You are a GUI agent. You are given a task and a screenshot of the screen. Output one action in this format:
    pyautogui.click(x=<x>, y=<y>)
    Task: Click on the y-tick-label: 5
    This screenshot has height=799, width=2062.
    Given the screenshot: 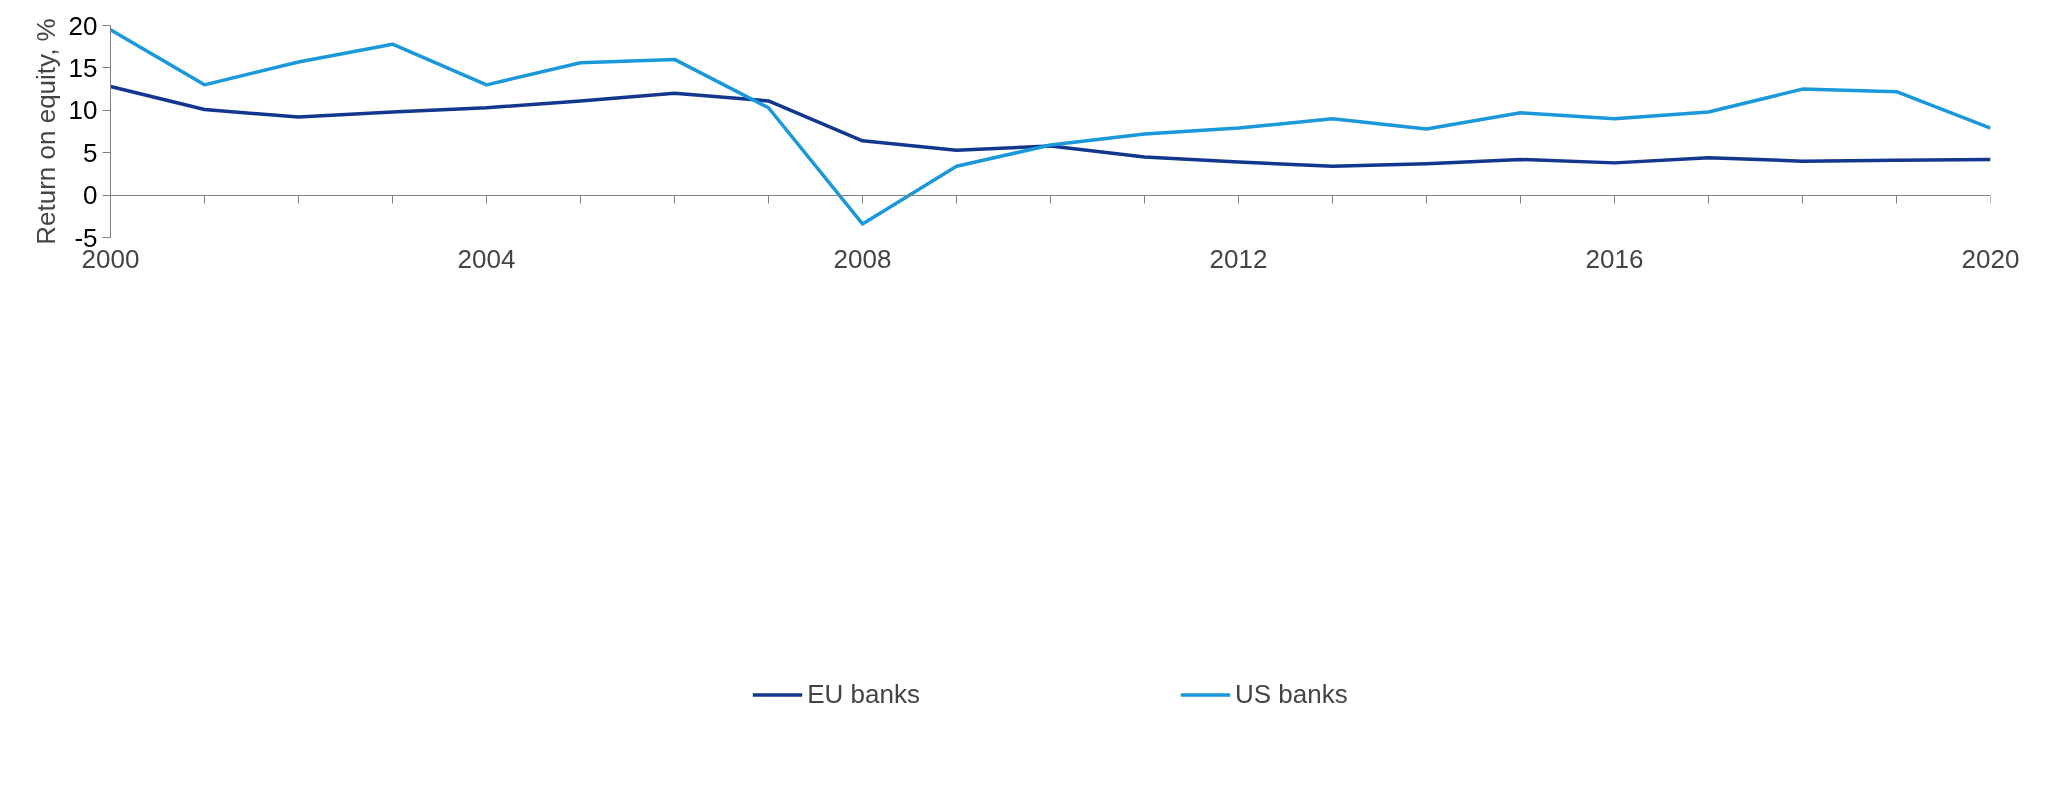 What is the action you would take?
    pyautogui.click(x=90, y=152)
    